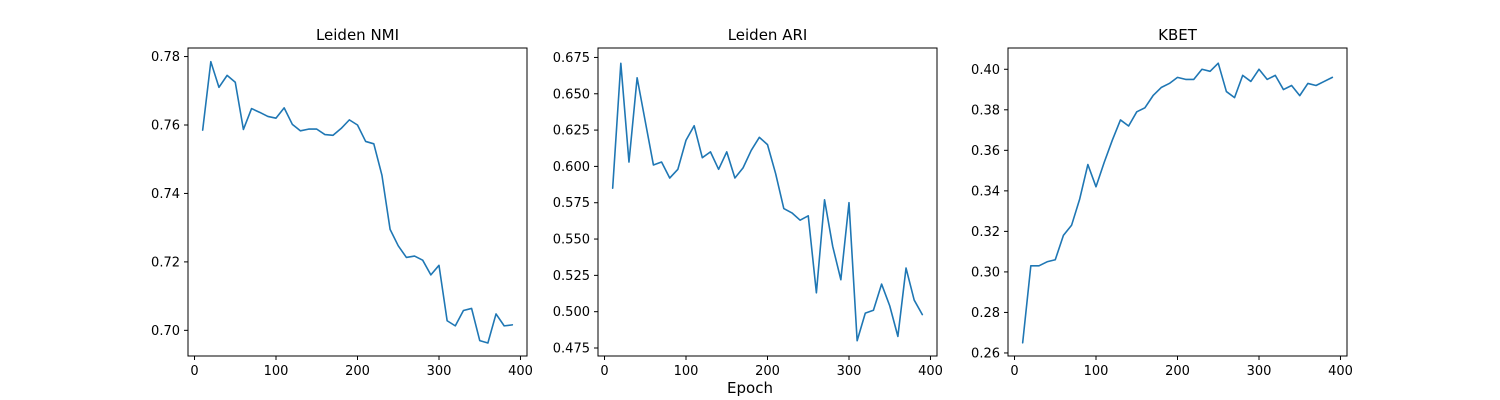 This screenshot has height=400, width=1500. I want to click on y-tick-label: 0.70, so click(165, 331).